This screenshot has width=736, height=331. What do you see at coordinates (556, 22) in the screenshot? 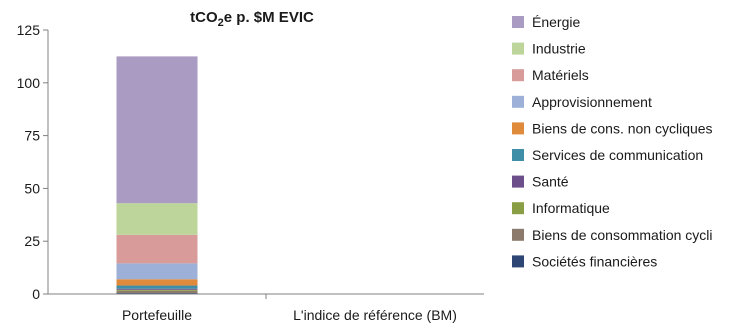
I see `legend-label: Énergie` at bounding box center [556, 22].